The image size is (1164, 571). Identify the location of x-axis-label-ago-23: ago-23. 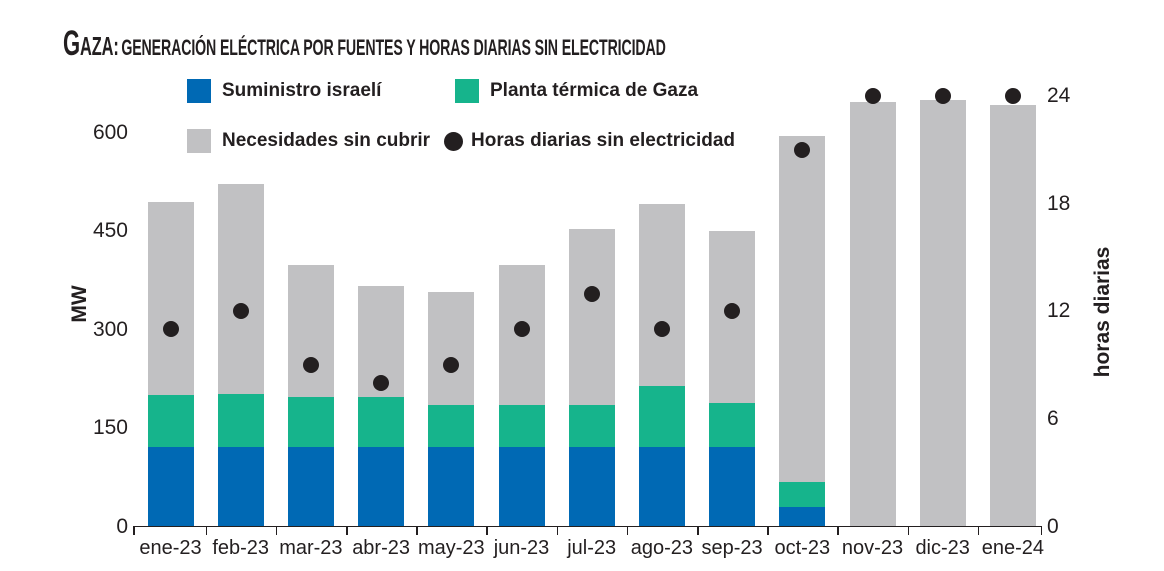
(662, 548).